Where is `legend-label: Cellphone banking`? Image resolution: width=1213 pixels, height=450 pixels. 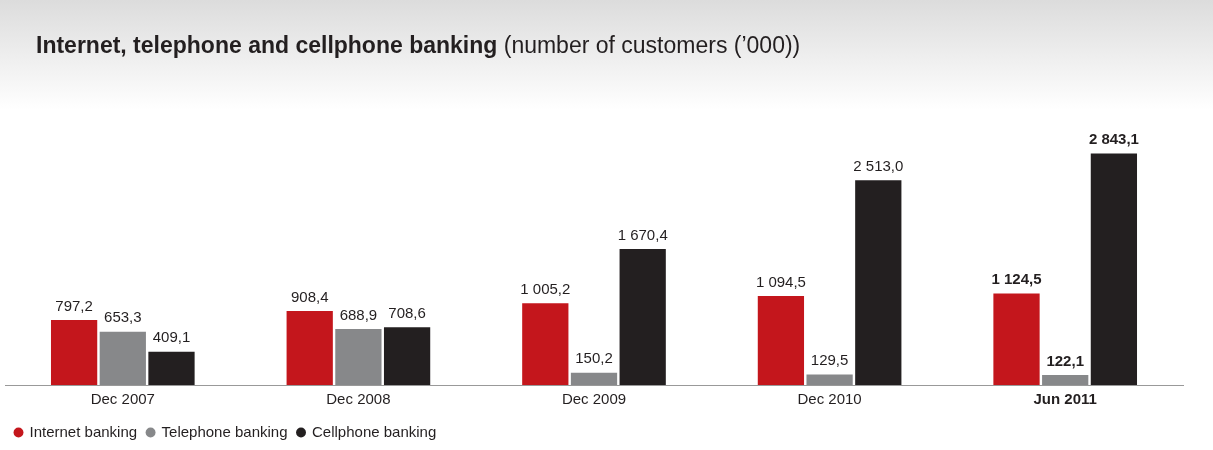 legend-label: Cellphone banking is located at coordinates (374, 431).